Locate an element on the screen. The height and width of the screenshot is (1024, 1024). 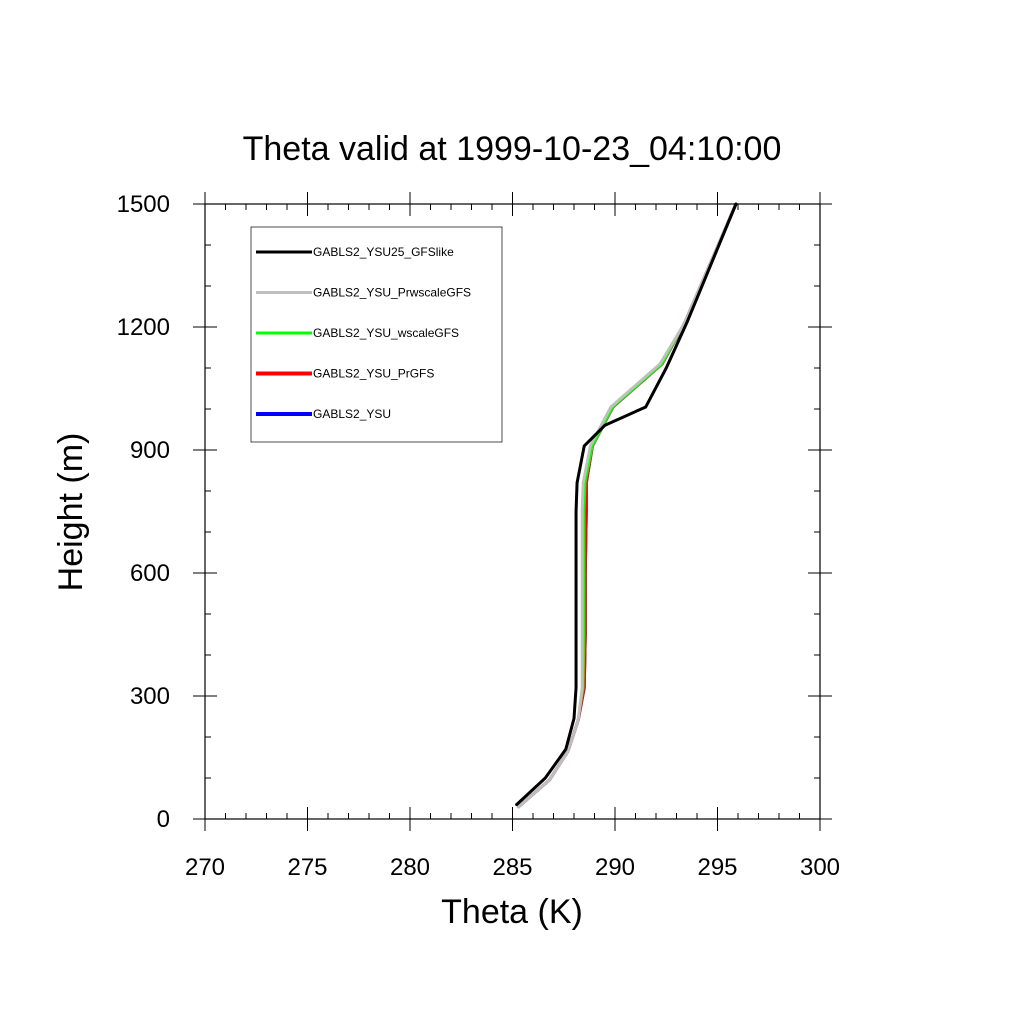
legend-label: GABLS2_YSU_wscaleGFS is located at coordinates (386, 333).